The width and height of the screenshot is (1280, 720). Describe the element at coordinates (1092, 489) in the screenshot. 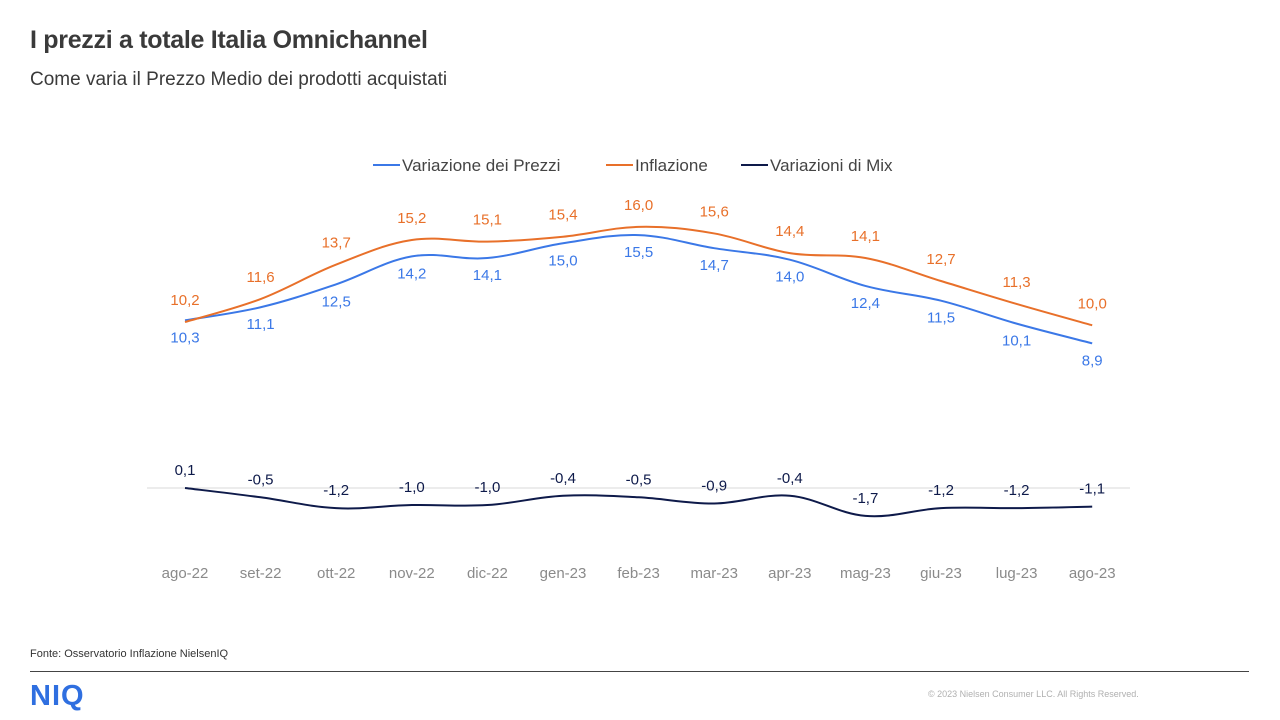

I see `data-label-variazioni-mix-ago-23: -1,1` at that location.